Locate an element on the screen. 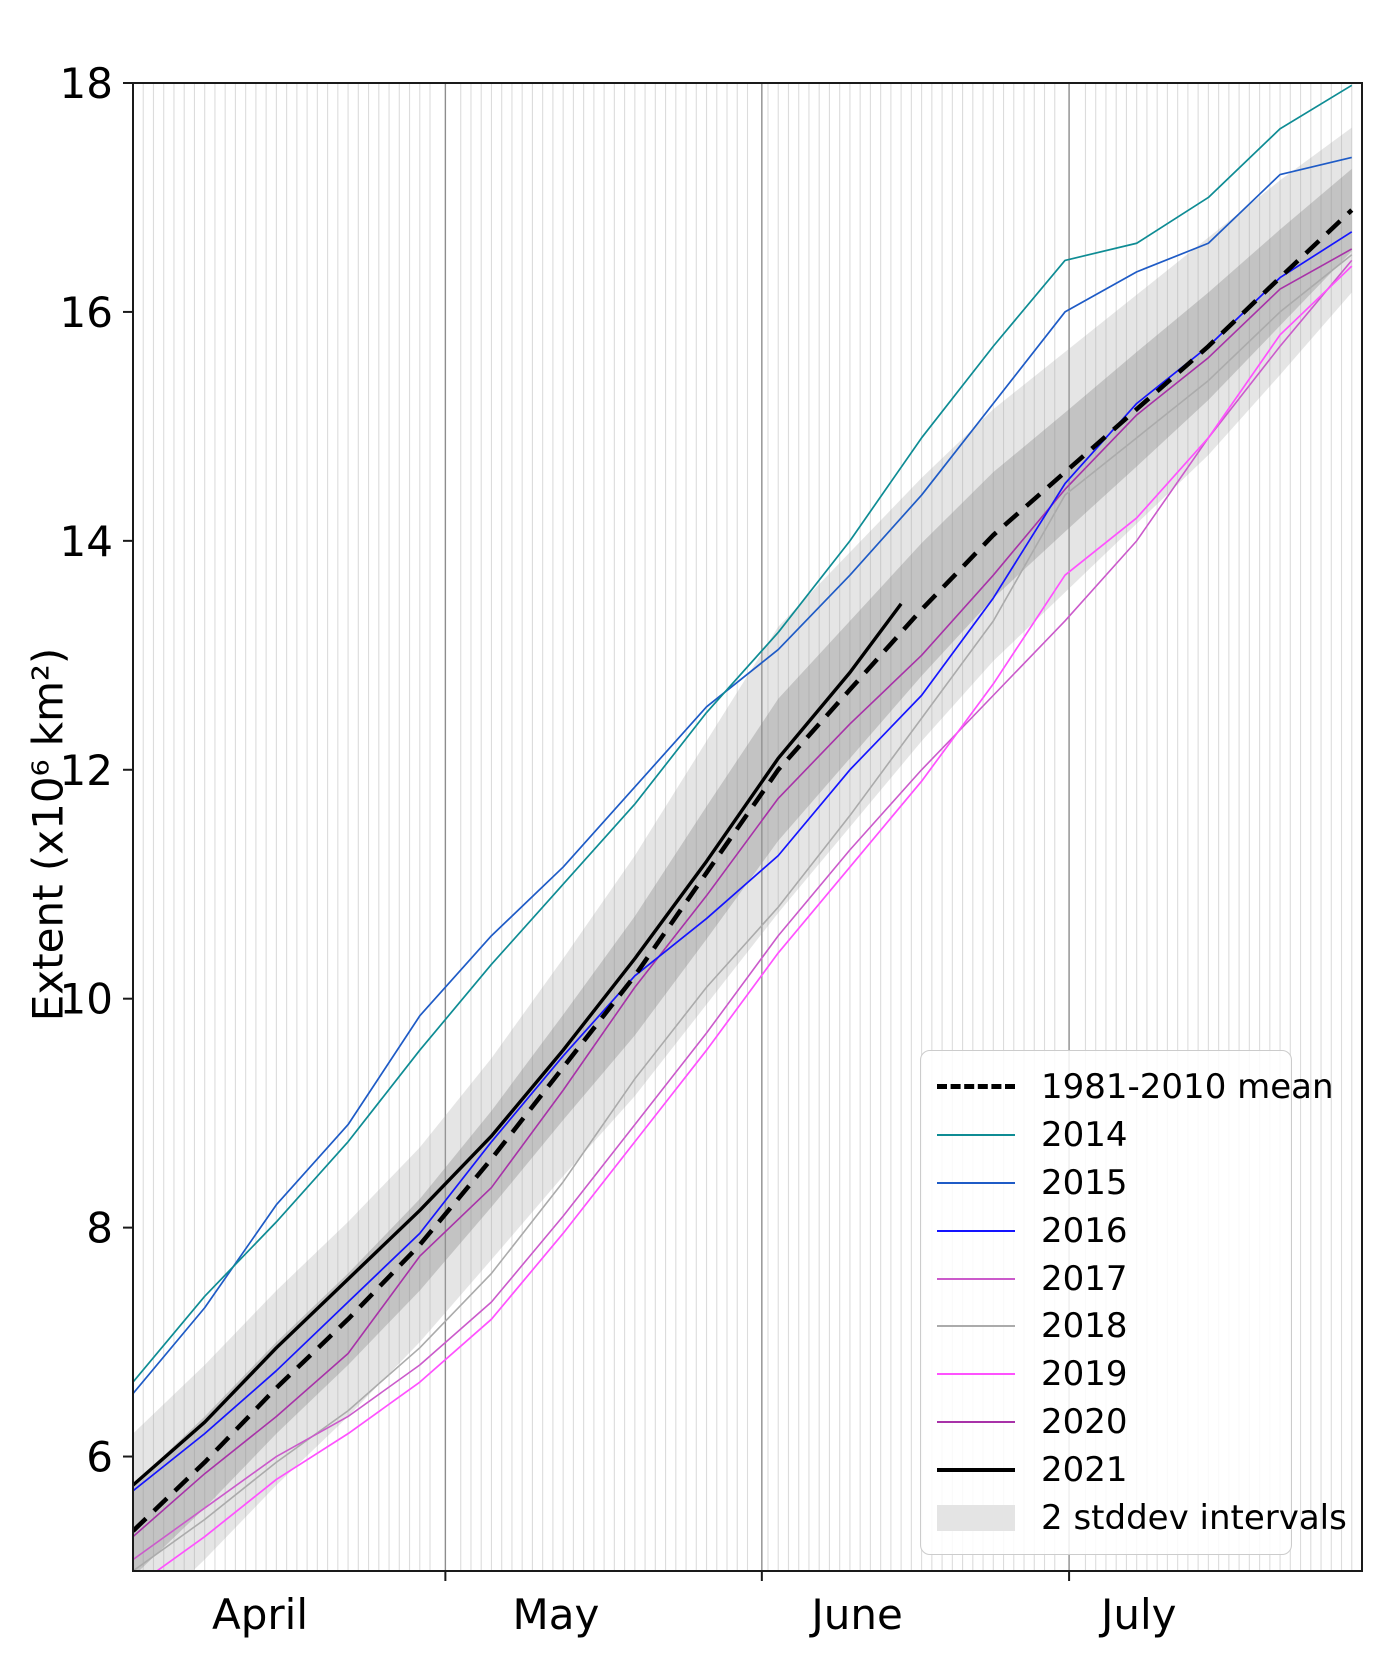 The image size is (1379, 1655). legend-row: 2018 is located at coordinates (1106, 1327).